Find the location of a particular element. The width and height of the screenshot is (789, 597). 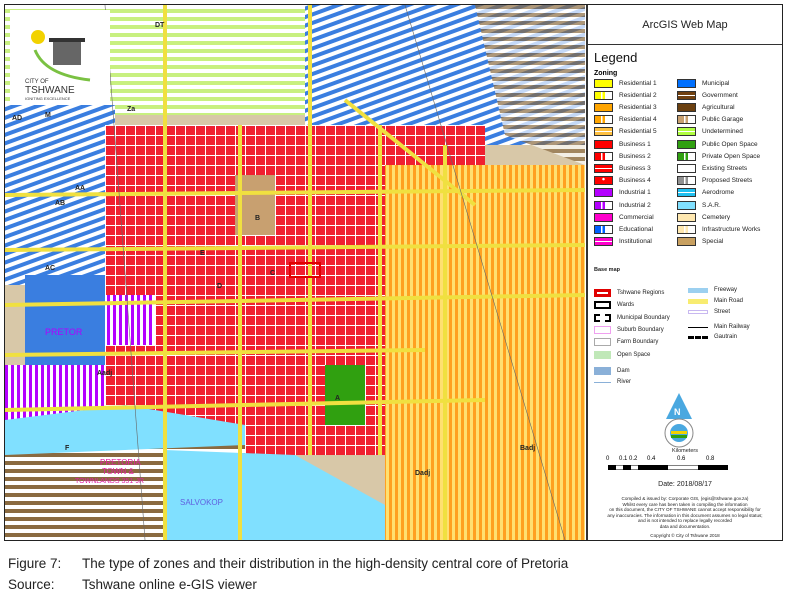

legend-label: Industrial 2 is located at coordinates (635, 205).